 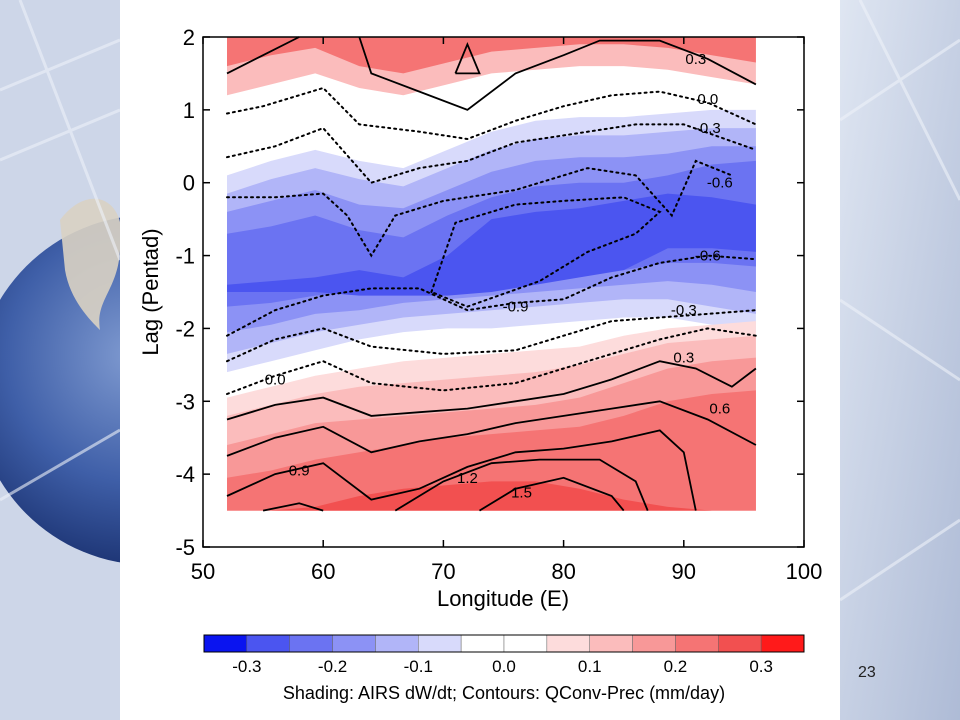 What do you see at coordinates (708, 128) in the screenshot?
I see `contour-label-3: -0.3` at bounding box center [708, 128].